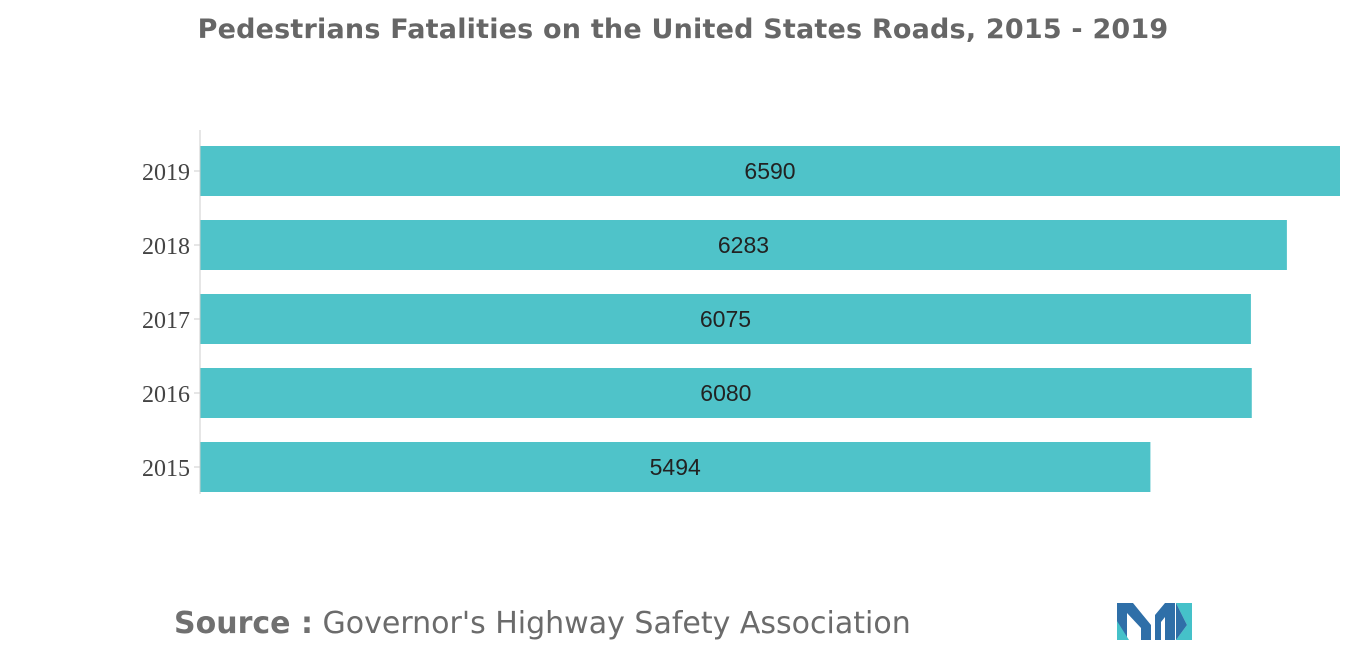 The width and height of the screenshot is (1366, 655). I want to click on y-axis: 2019 2018 2017 2016 2015, so click(171, 312).